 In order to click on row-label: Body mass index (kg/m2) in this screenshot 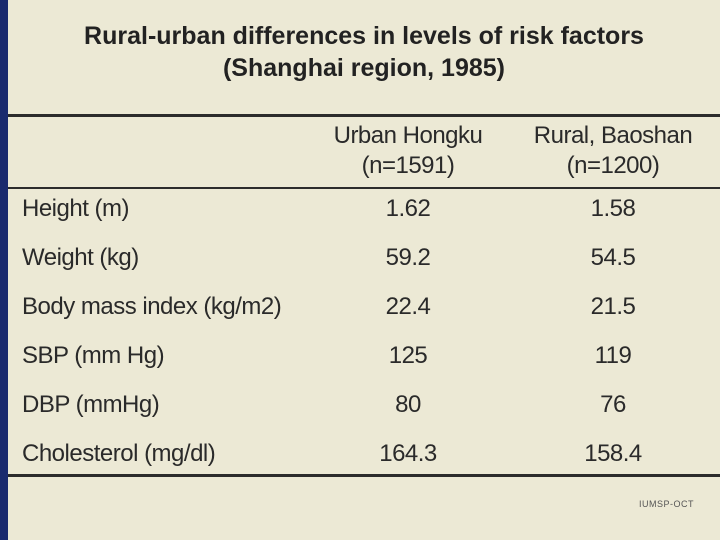, I will do `click(152, 306)`.